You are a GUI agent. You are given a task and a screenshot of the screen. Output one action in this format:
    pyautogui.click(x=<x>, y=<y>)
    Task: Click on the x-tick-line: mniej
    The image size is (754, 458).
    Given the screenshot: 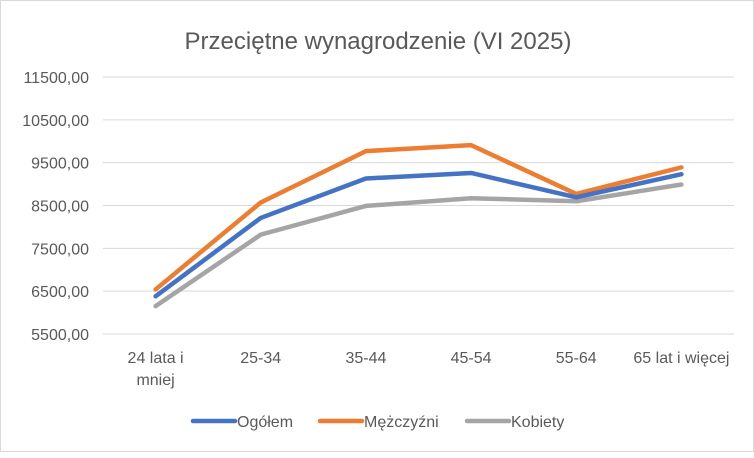 What is the action you would take?
    pyautogui.click(x=155, y=380)
    